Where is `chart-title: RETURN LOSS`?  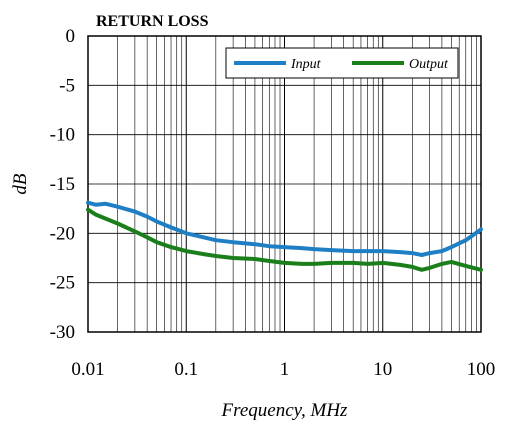 chart-title: RETURN LOSS is located at coordinates (152, 21).